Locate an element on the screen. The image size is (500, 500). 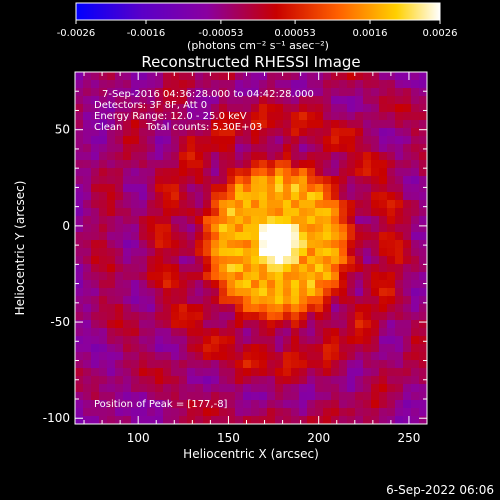
x-tick-label: 250 is located at coordinates (408, 438).